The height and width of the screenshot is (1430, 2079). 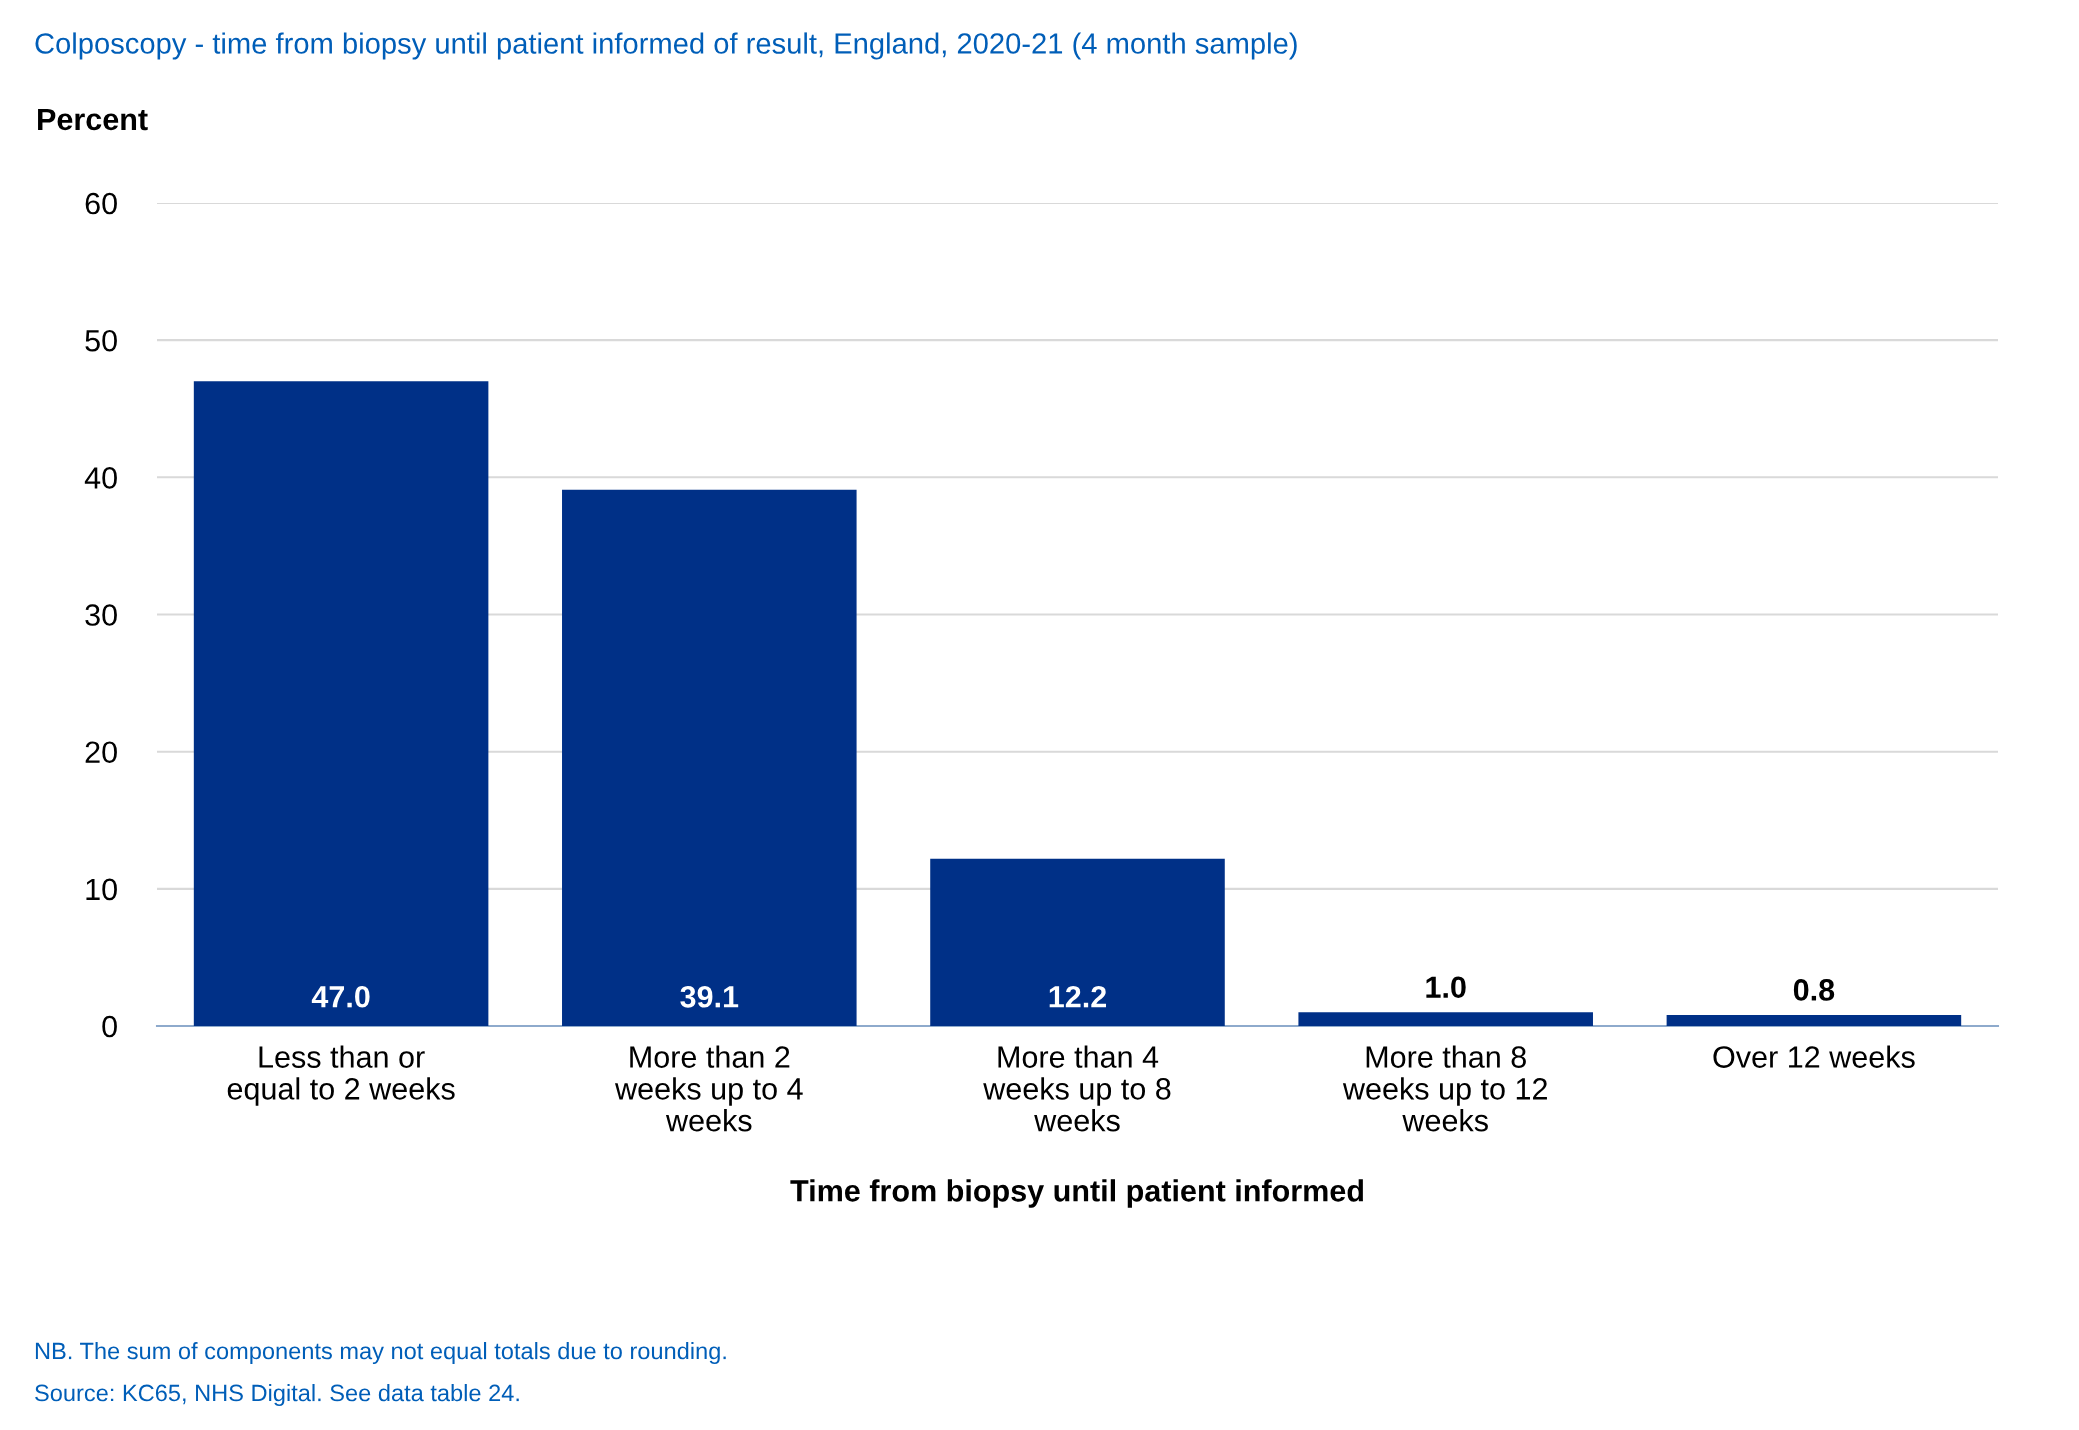 What do you see at coordinates (1814, 990) in the screenshot?
I see `data-label: 0.8` at bounding box center [1814, 990].